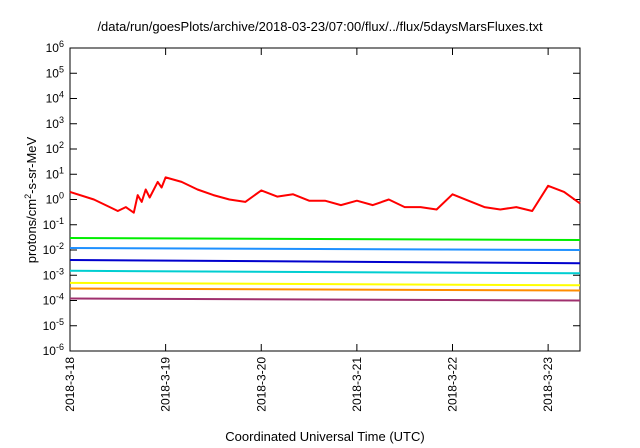  I want to click on y-axis-label: protons/cm2-s-sr-MeV, so click(31, 200).